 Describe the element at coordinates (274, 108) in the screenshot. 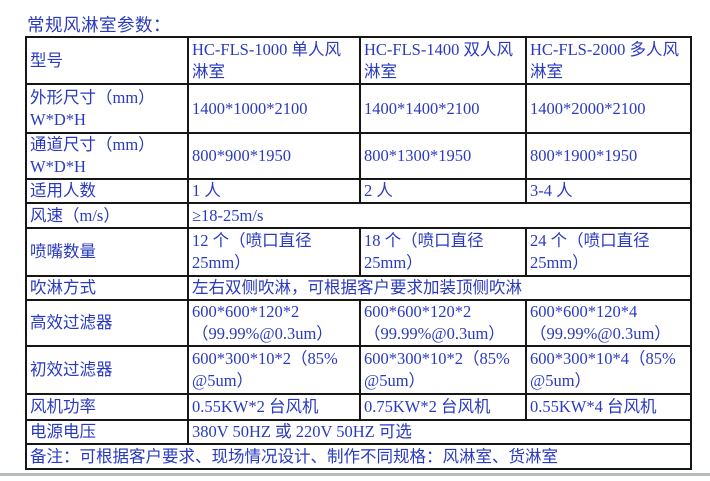

I see `row-outer-dimensions-col1: 1400*1000*2100` at that location.